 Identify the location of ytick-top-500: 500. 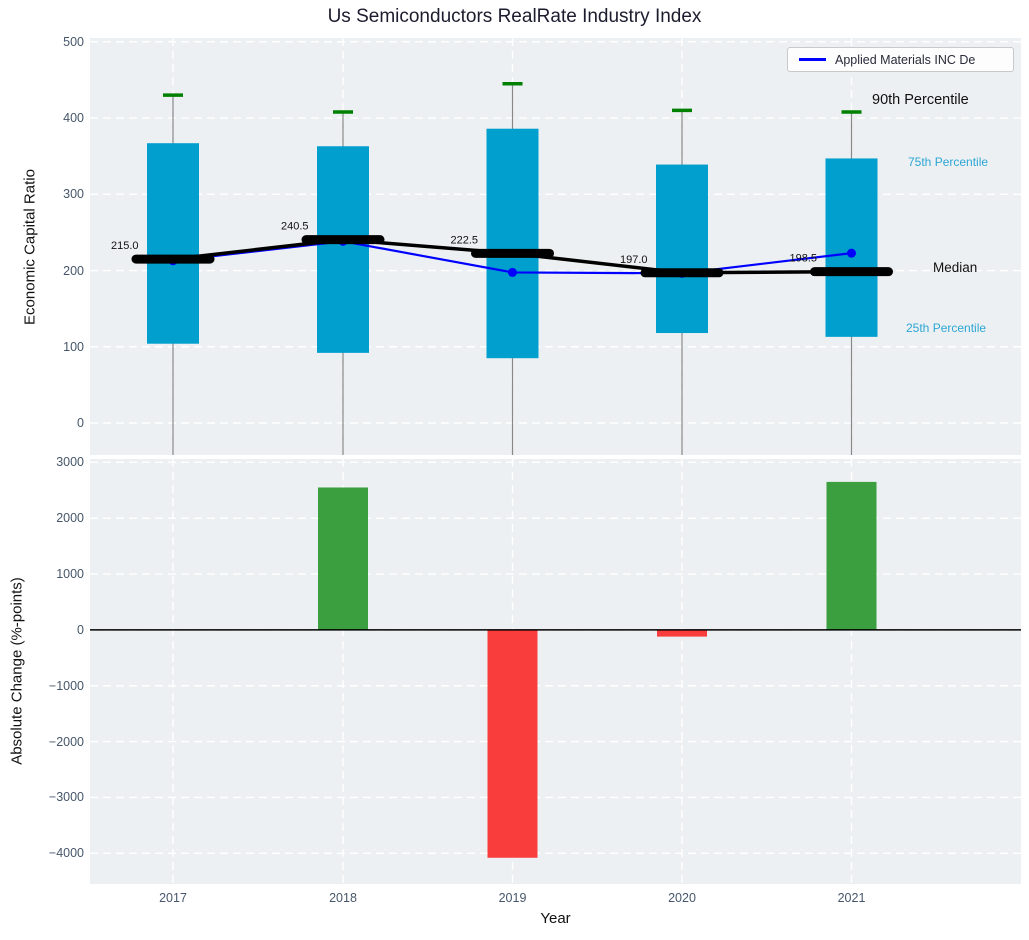
(73, 41).